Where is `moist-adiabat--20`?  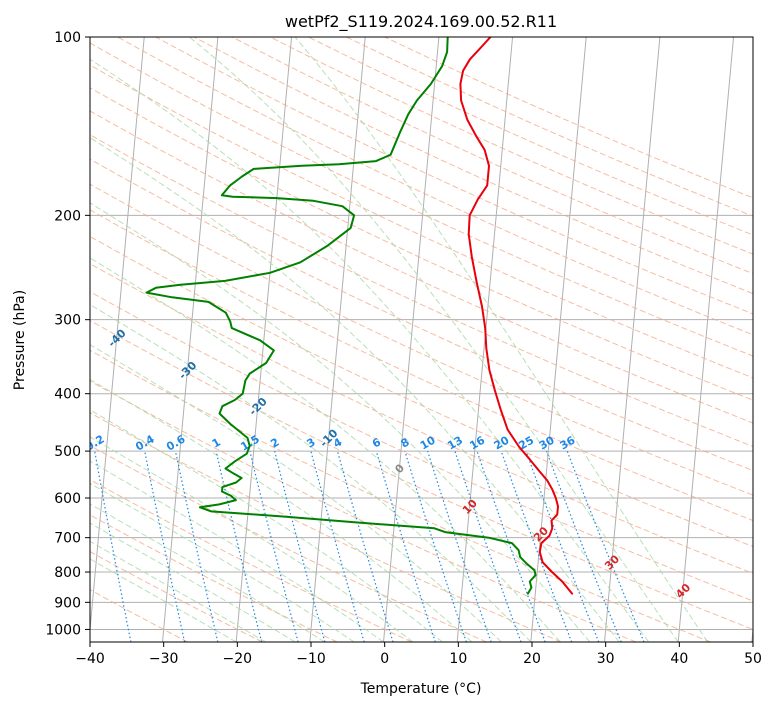 moist-adiabat--20 is located at coordinates (163, 600).